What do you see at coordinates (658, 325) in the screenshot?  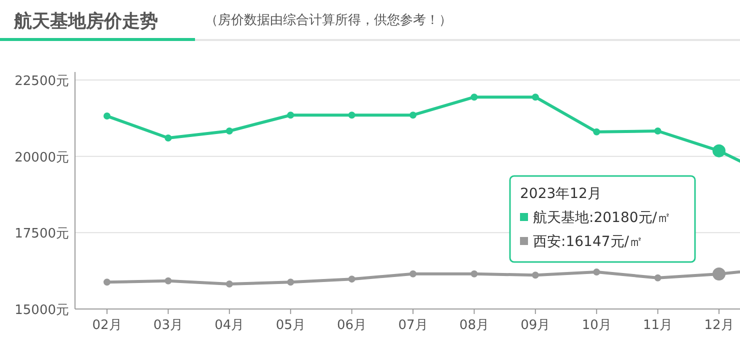 I see `x-tick-label: 11月` at bounding box center [658, 325].